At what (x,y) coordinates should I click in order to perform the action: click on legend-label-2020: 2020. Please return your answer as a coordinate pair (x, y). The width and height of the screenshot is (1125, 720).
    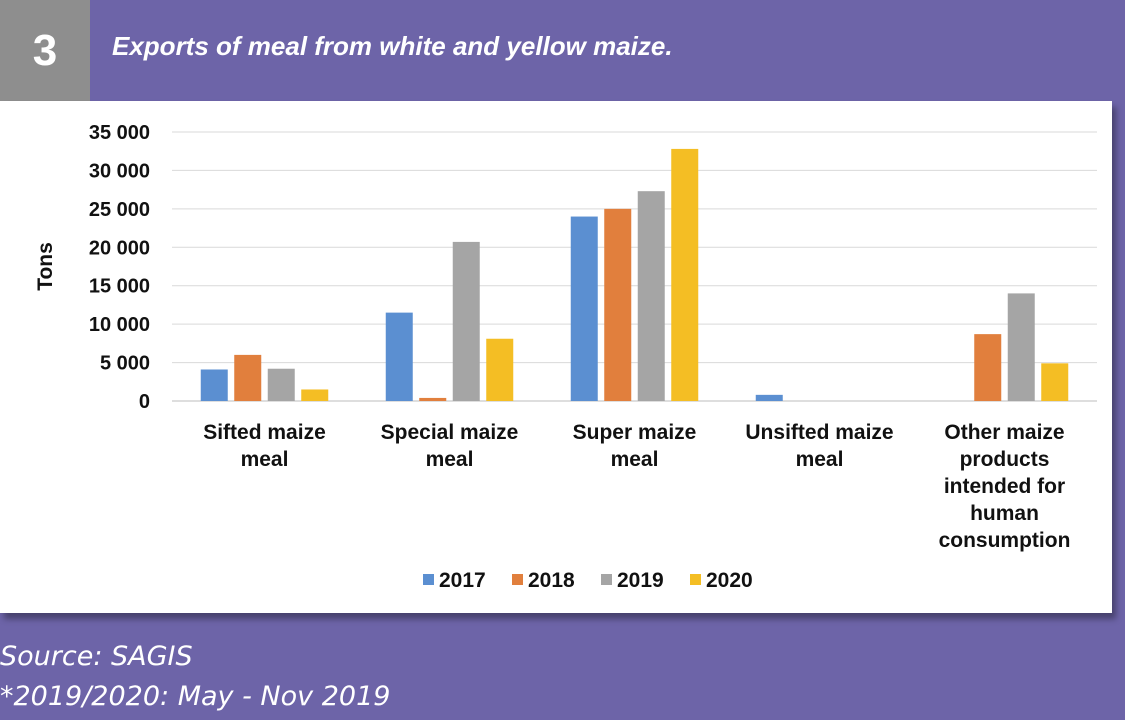
    Looking at the image, I should click on (729, 580).